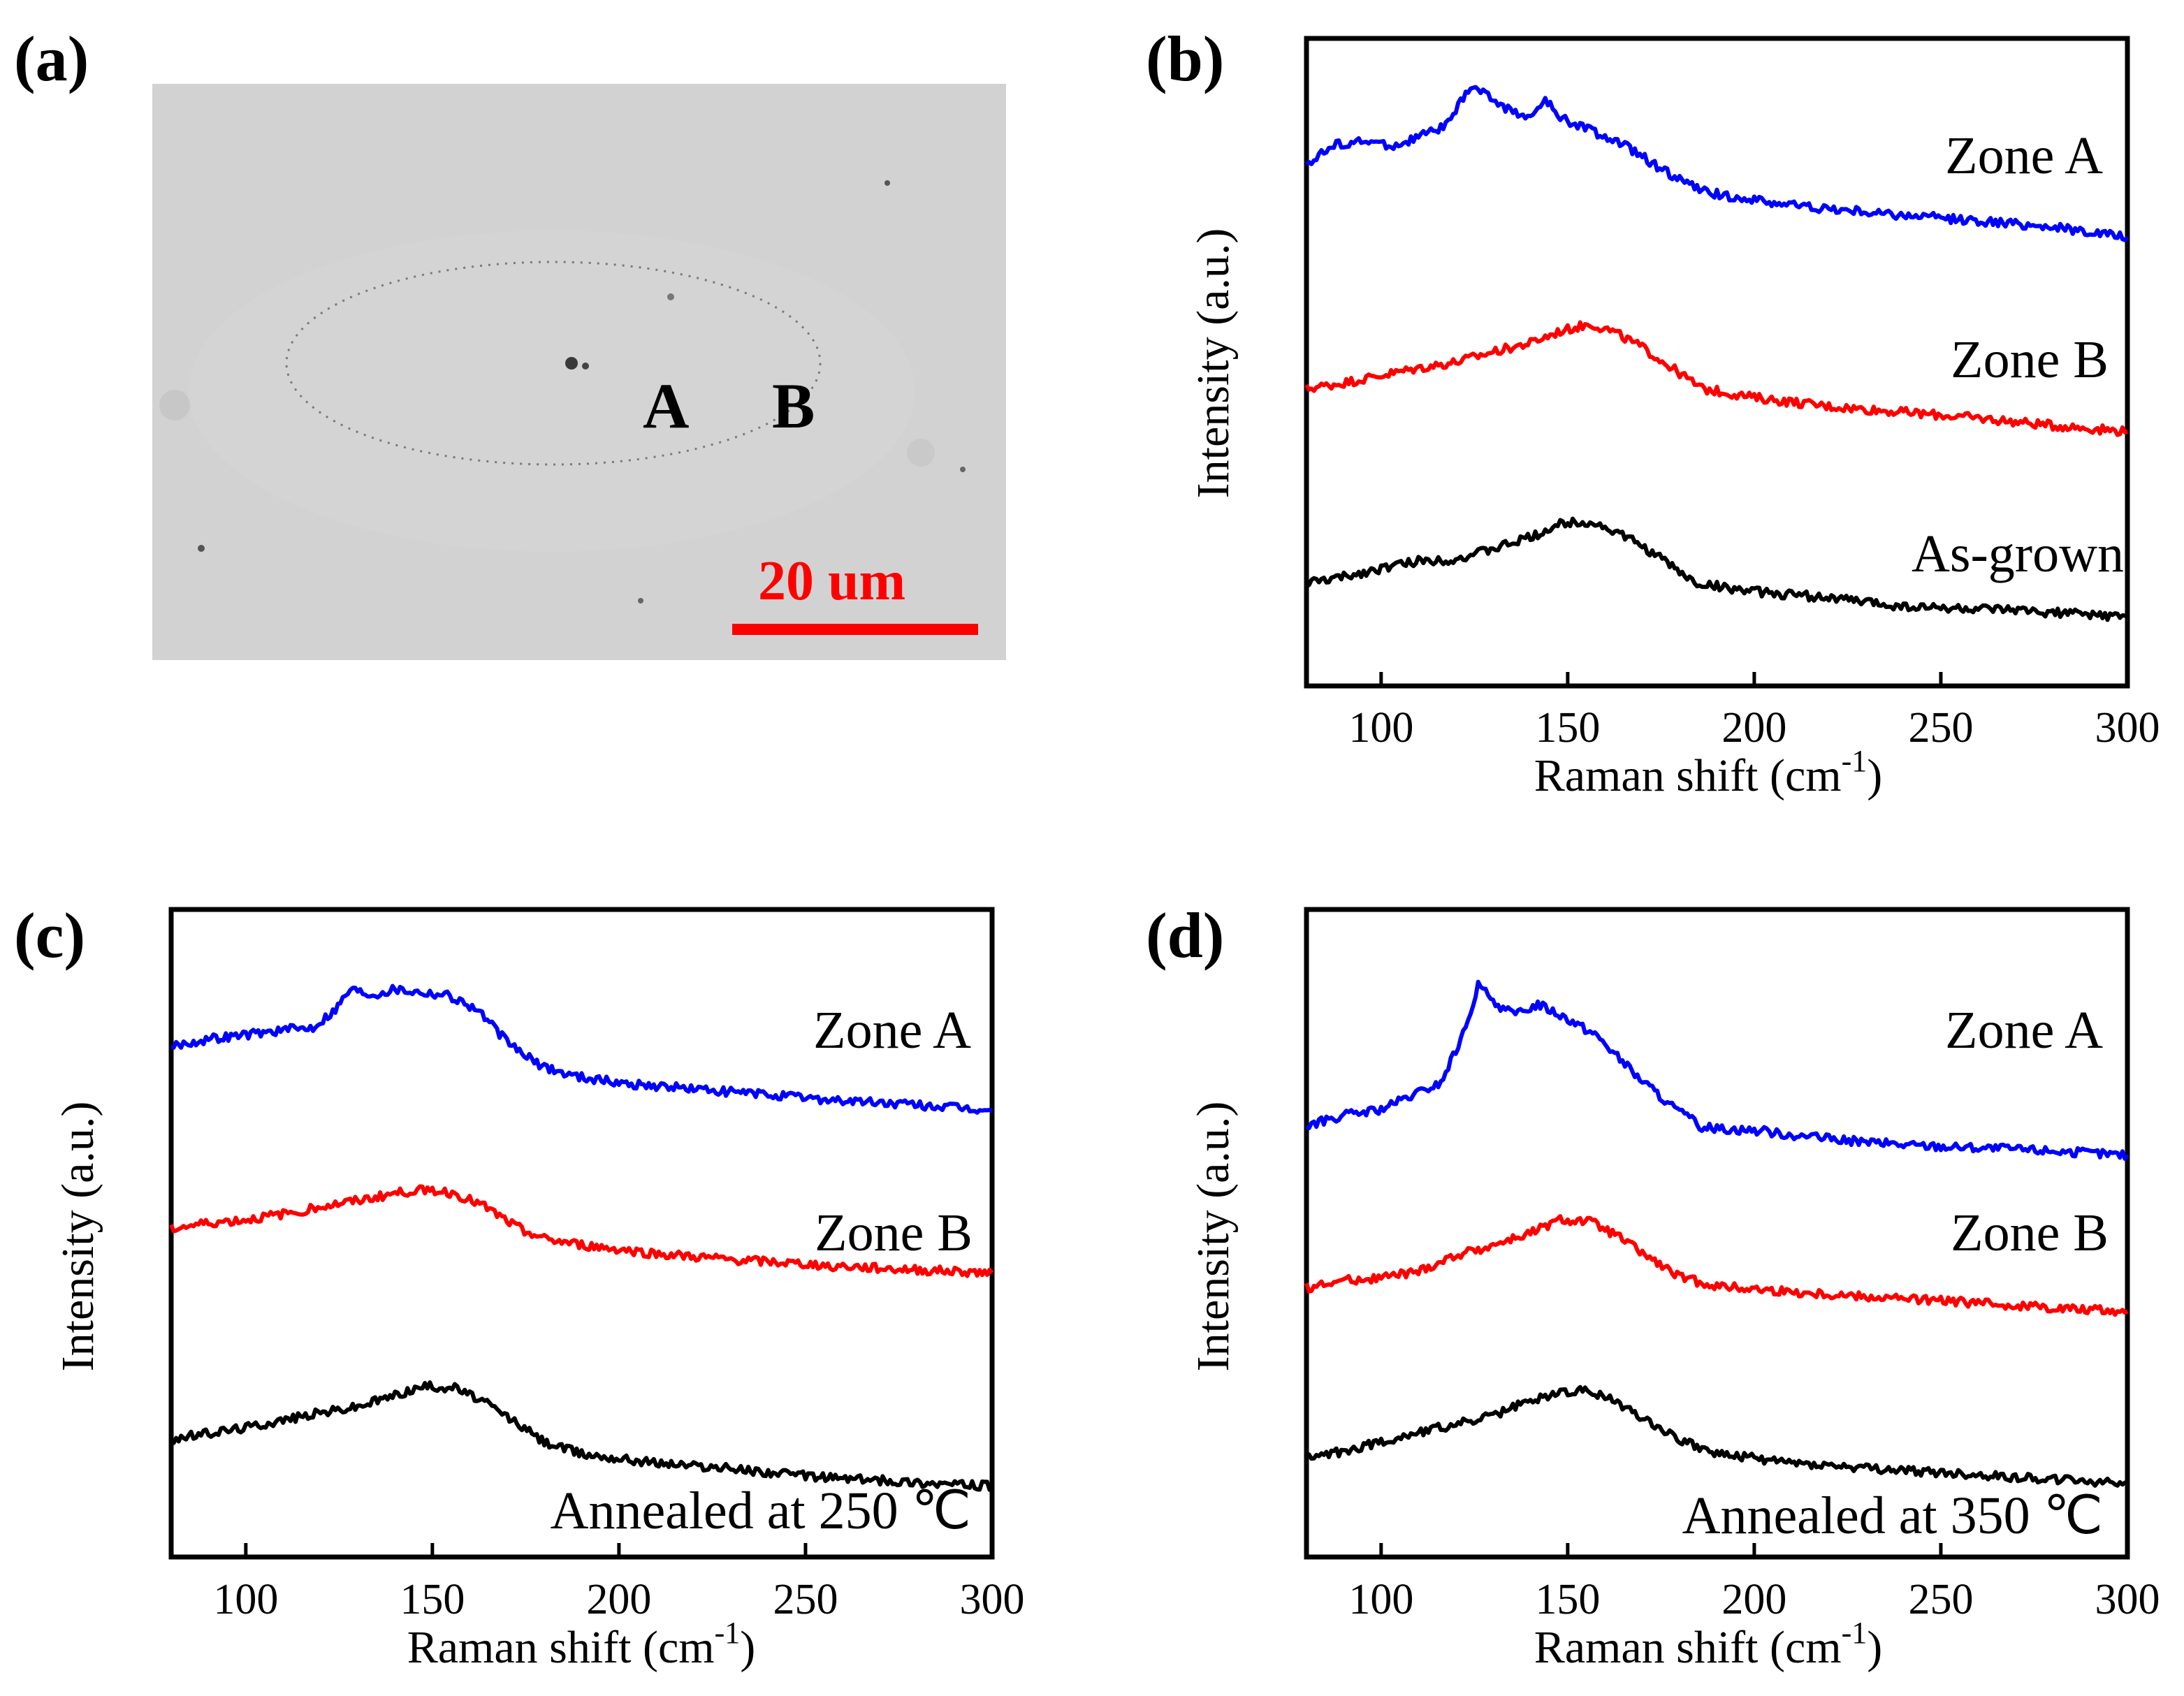 Image resolution: width=2184 pixels, height=1696 pixels. I want to click on panel-letter-c: (c), so click(49, 935).